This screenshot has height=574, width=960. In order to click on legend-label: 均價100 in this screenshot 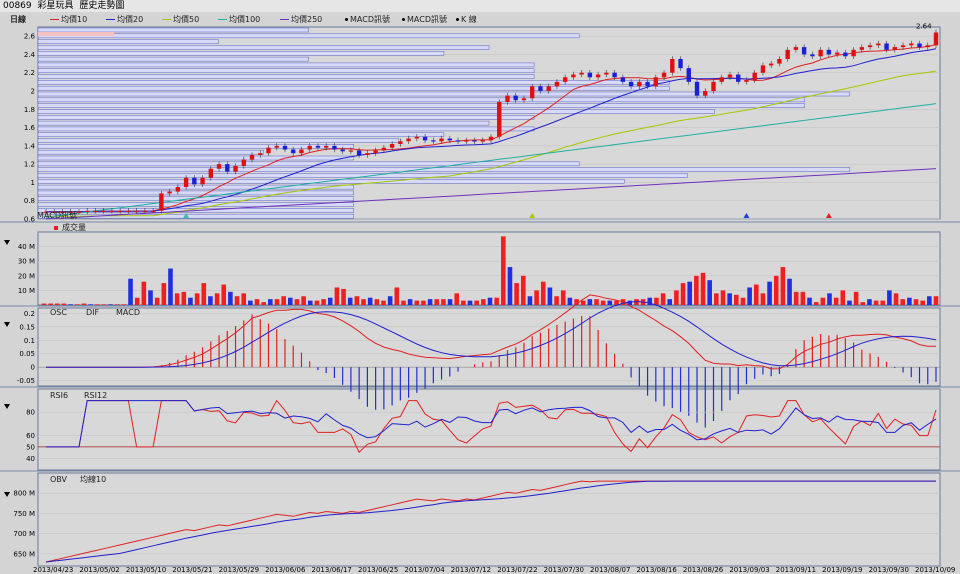, I will do `click(245, 19)`.